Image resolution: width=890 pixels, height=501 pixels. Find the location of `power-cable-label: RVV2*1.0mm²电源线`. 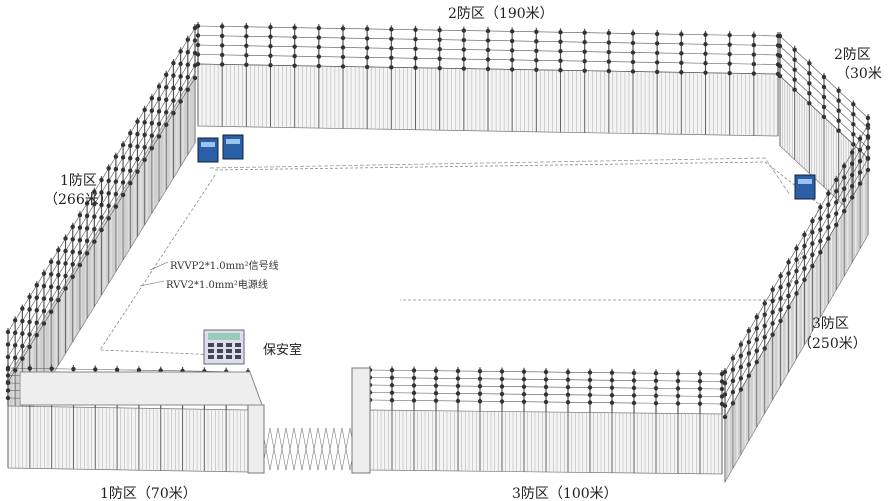

power-cable-label: RVV2*1.0mm²电源线 is located at coordinates (217, 285).